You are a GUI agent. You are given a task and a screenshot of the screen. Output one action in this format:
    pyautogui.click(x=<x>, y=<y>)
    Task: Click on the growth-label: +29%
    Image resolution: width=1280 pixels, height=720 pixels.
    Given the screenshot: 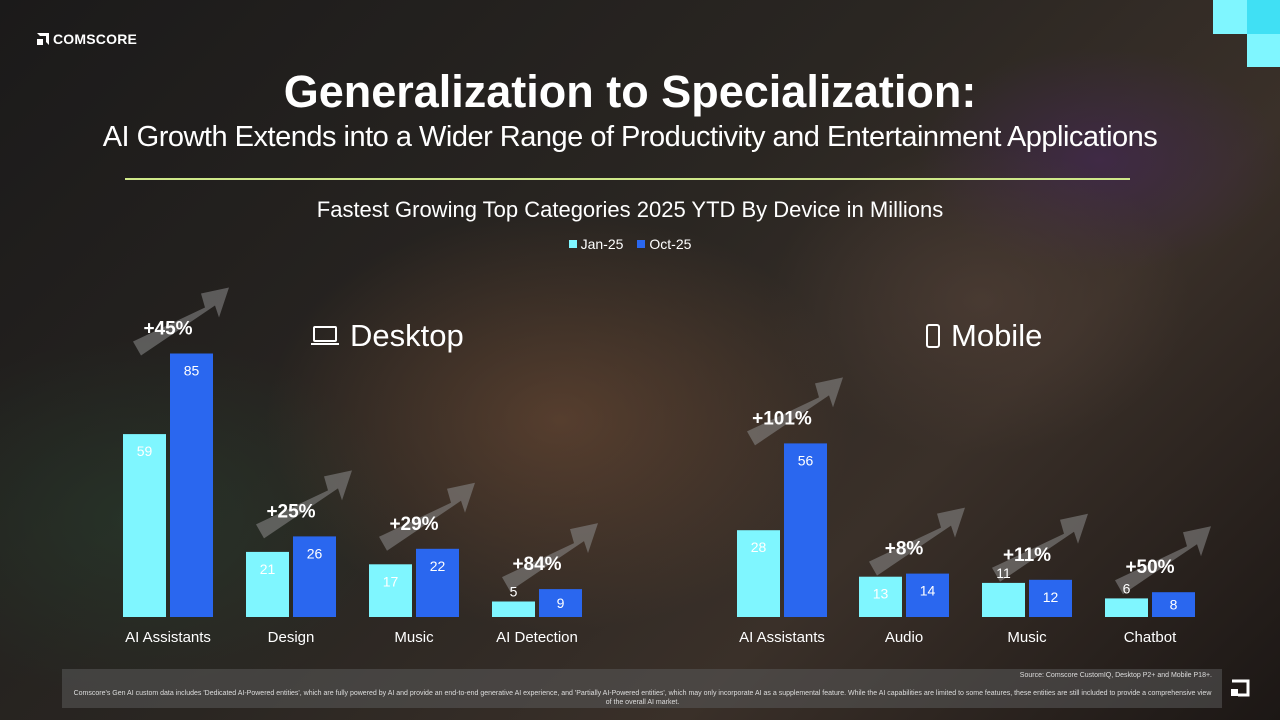 What is the action you would take?
    pyautogui.click(x=413, y=524)
    